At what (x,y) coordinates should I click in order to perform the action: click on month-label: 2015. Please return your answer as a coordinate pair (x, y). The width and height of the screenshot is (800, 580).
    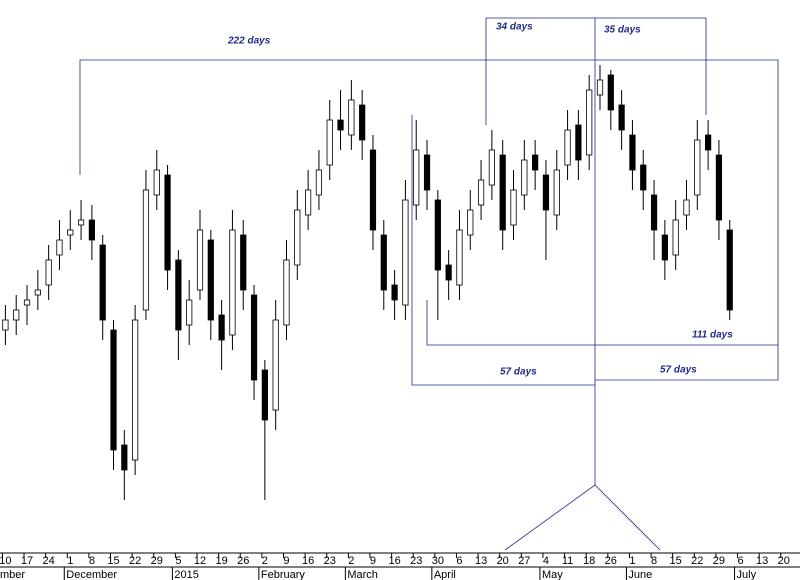
    Looking at the image, I should click on (186, 574).